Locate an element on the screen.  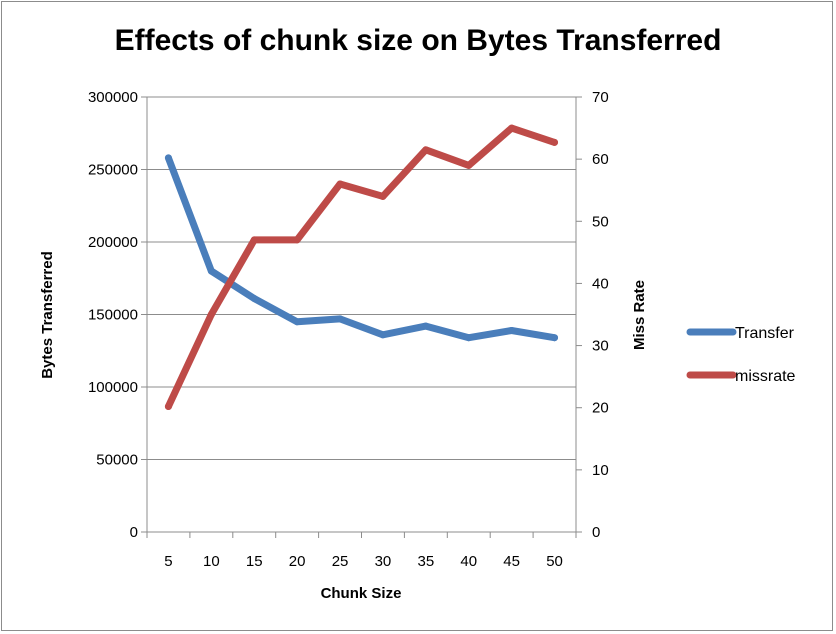
y2-axis-title: Miss Rate is located at coordinates (639, 315).